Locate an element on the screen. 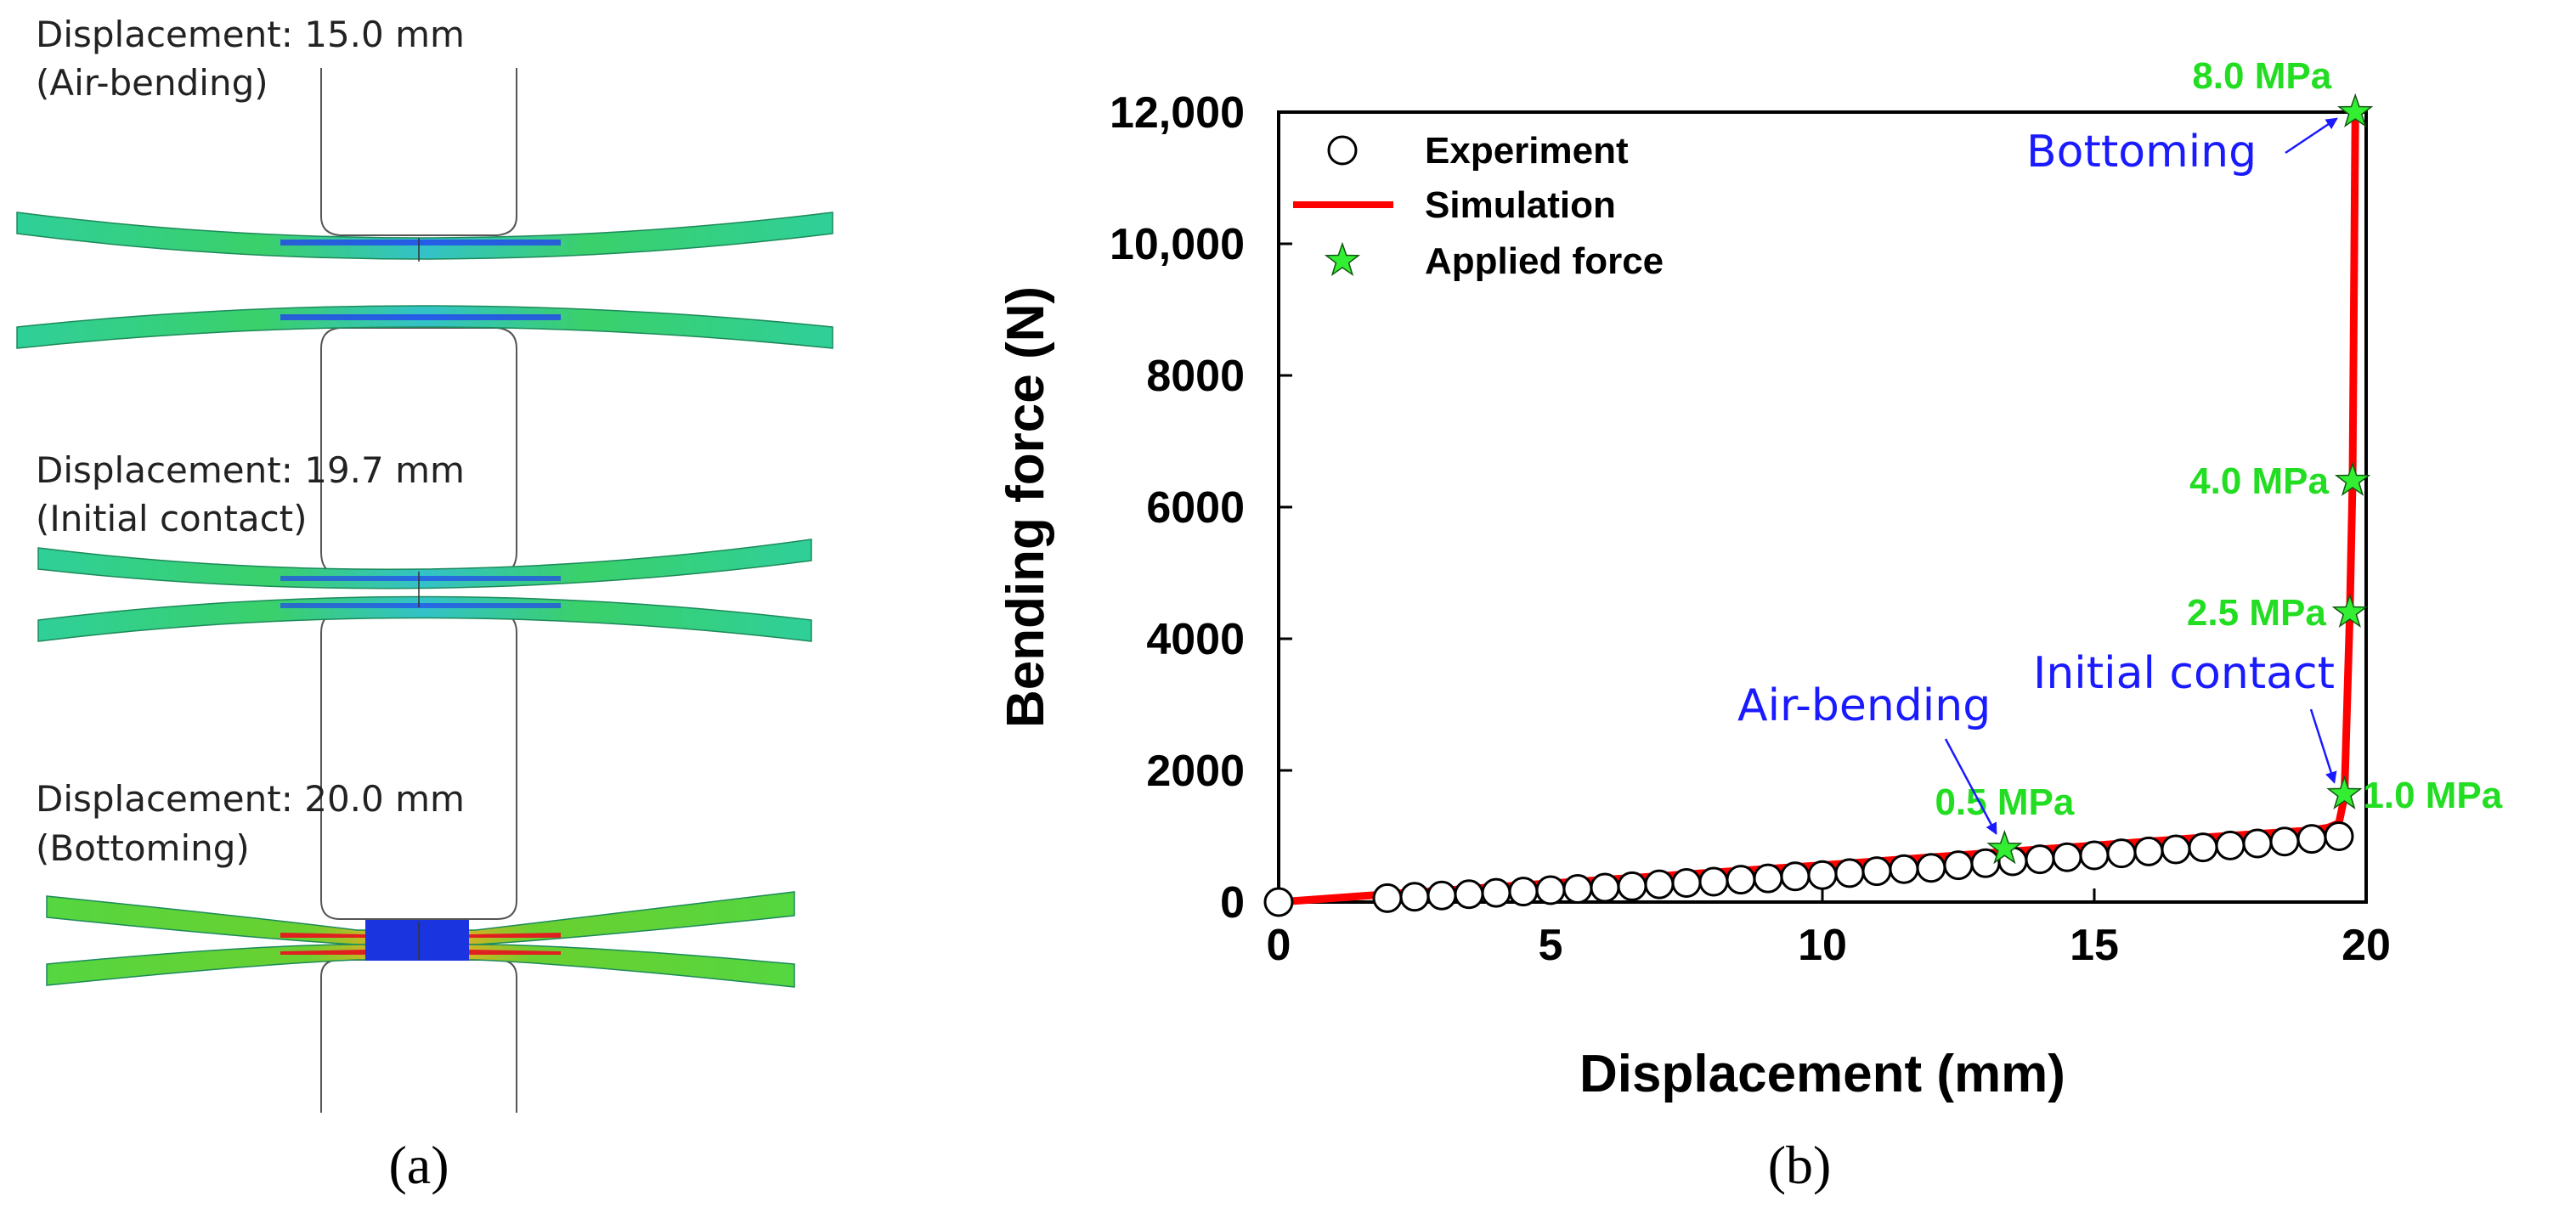 The image size is (2576, 1207). plate-stage2-blue-band is located at coordinates (420, 578).